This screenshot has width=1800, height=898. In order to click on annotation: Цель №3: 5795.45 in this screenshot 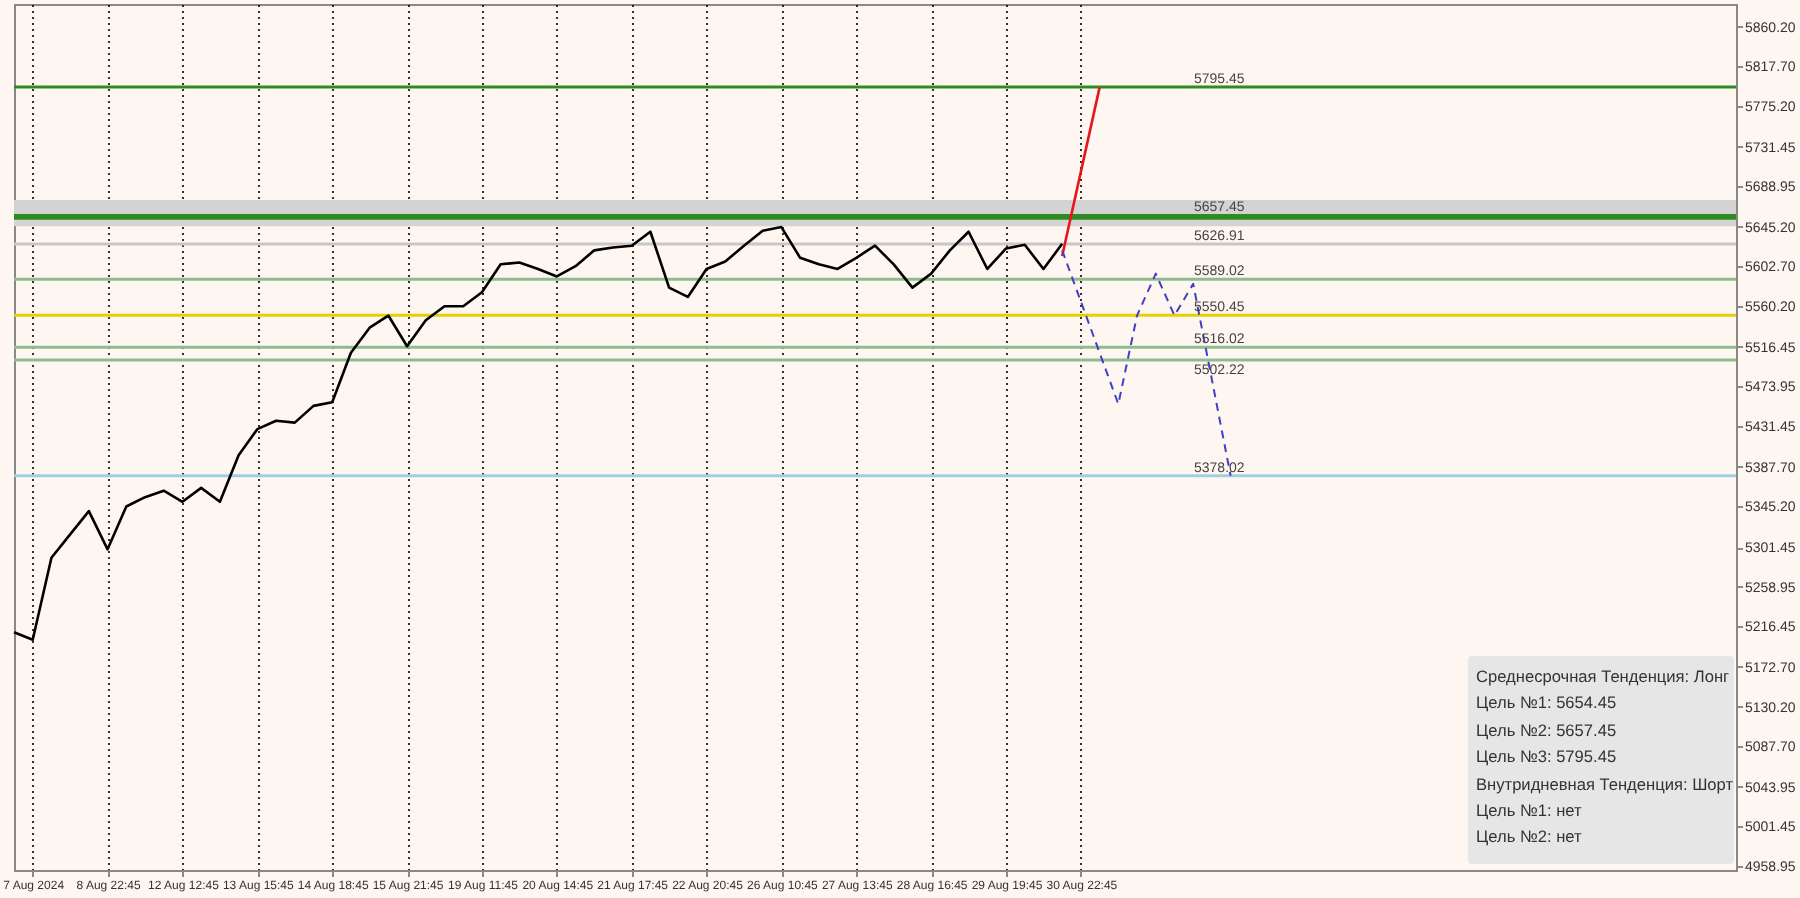, I will do `click(1547, 757)`.